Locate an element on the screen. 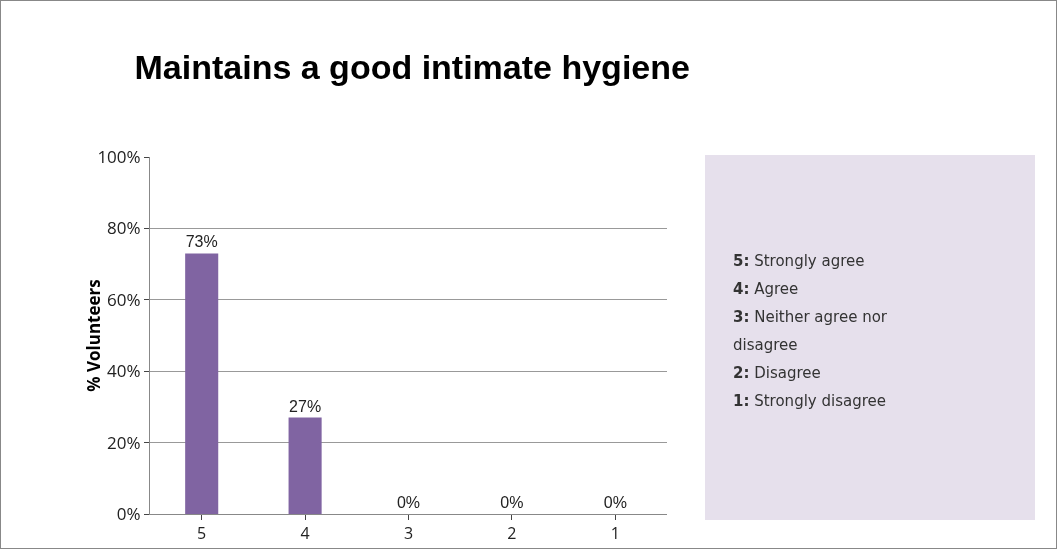 Image resolution: width=1057 pixels, height=549 pixels. x-tick-label: 3 is located at coordinates (408, 533).